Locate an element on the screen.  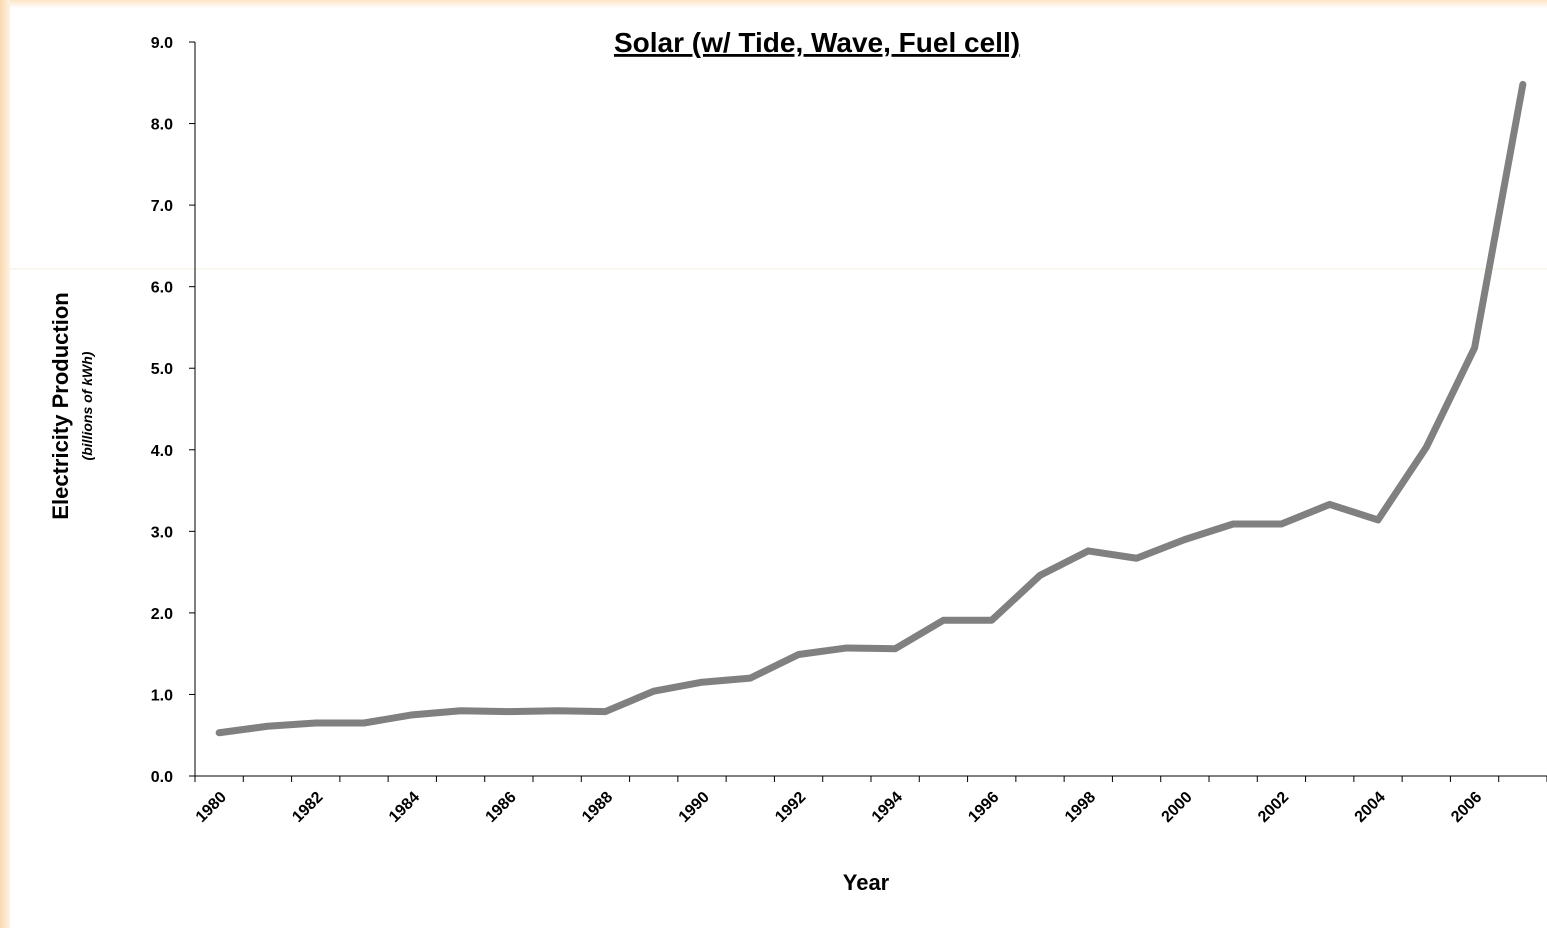
y-axis-label: Electricity Production is located at coordinates (60, 405).